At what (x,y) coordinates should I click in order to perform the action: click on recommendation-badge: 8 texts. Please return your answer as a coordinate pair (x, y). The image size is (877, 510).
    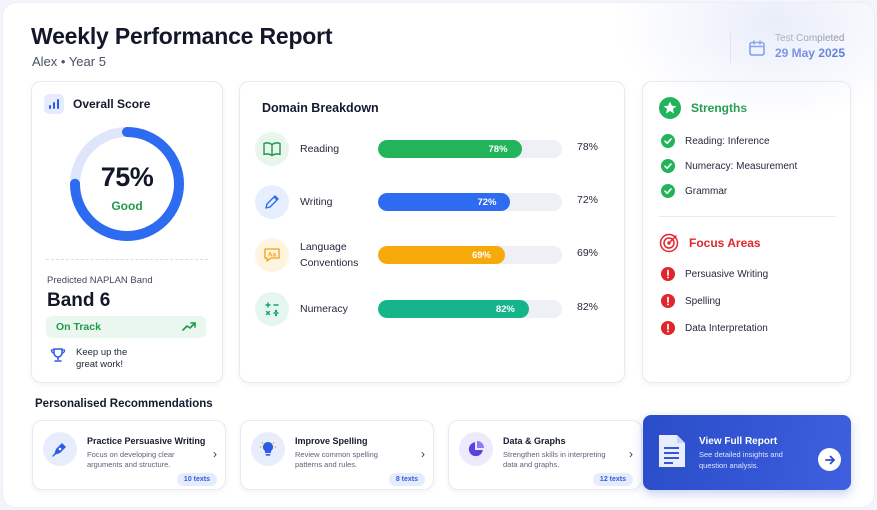
    Looking at the image, I should click on (406, 479).